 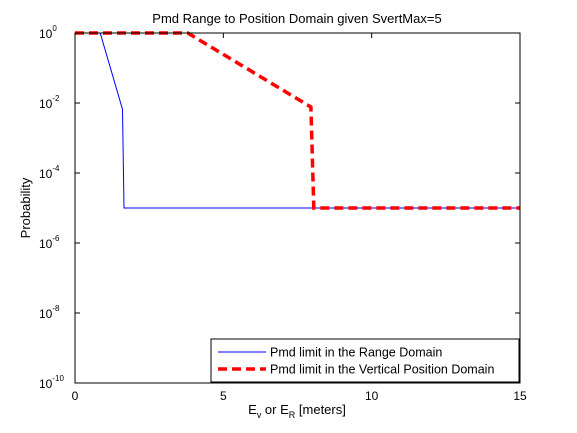 What do you see at coordinates (275, 409) in the screenshot?
I see `x-label-part: or E` at bounding box center [275, 409].